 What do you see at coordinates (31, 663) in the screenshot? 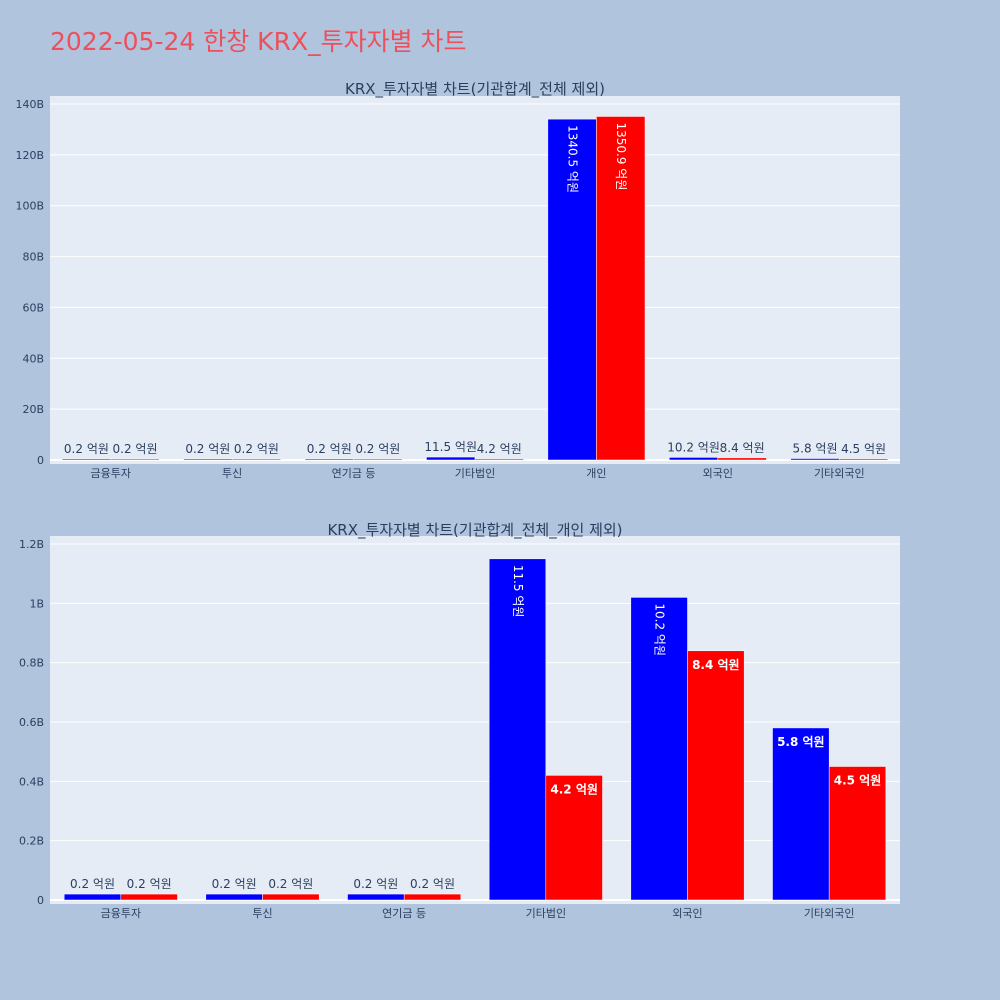
I see `y-tick-label: 0.8B` at bounding box center [31, 663].